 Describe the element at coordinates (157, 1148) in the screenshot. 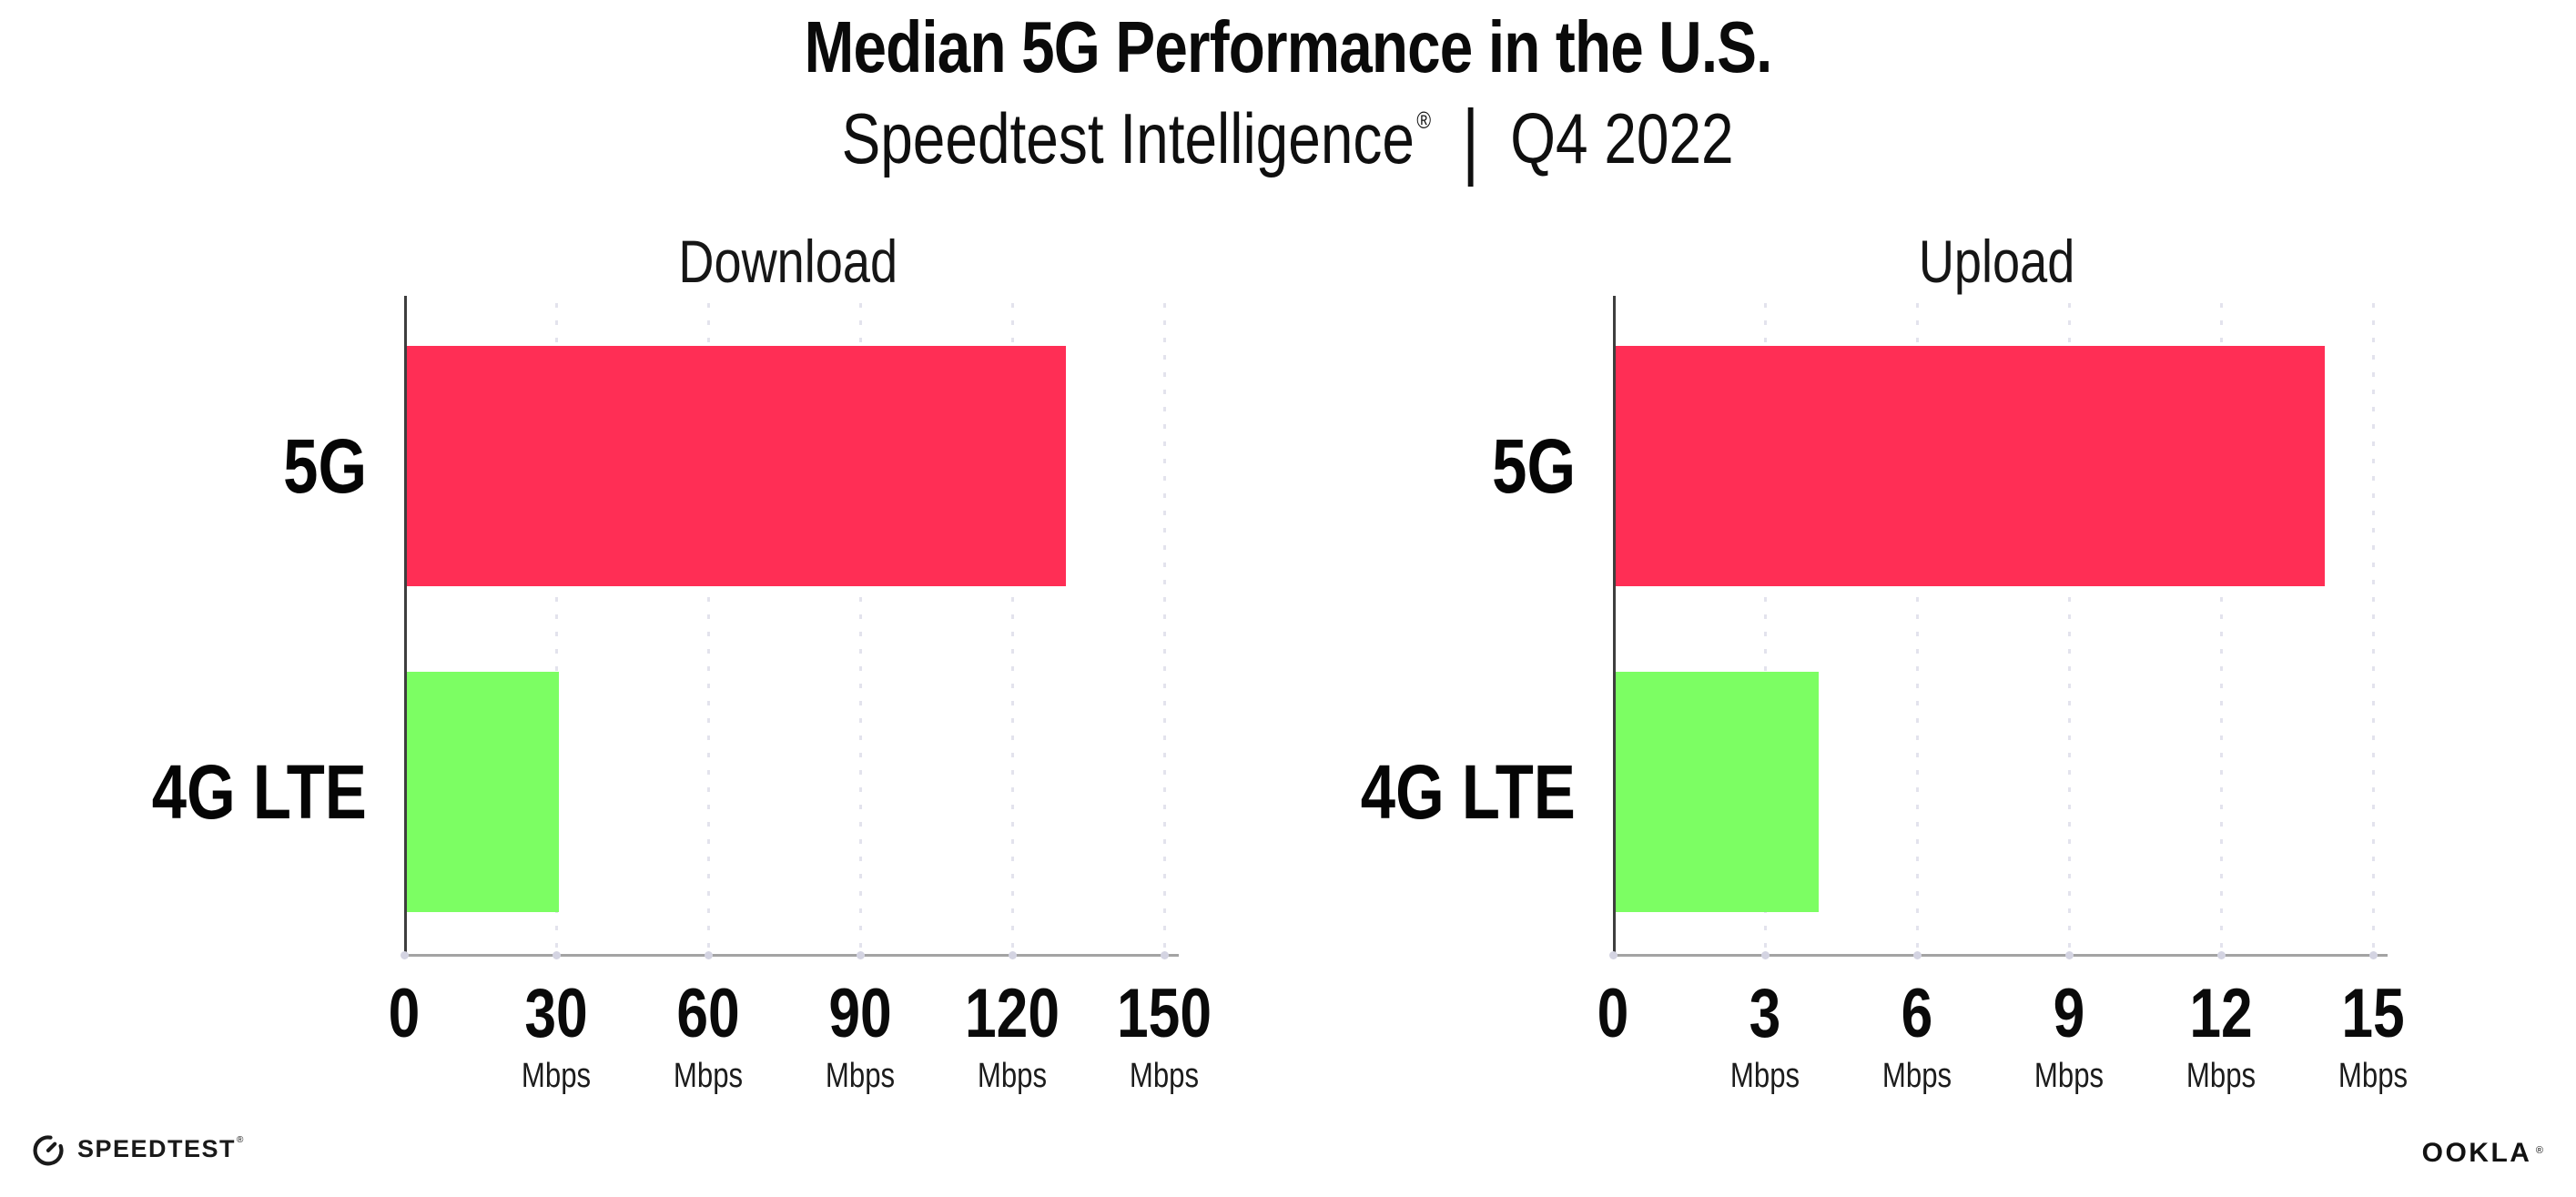

I see `speedtest-wordmark: SPEEDTEST` at that location.